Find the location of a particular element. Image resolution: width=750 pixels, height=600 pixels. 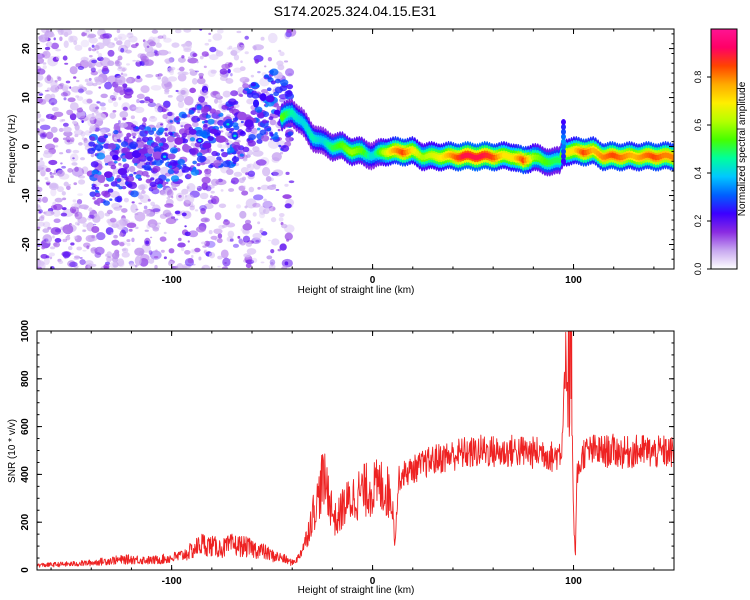

colorbar-tick-label: 0.6 is located at coordinates (698, 125).